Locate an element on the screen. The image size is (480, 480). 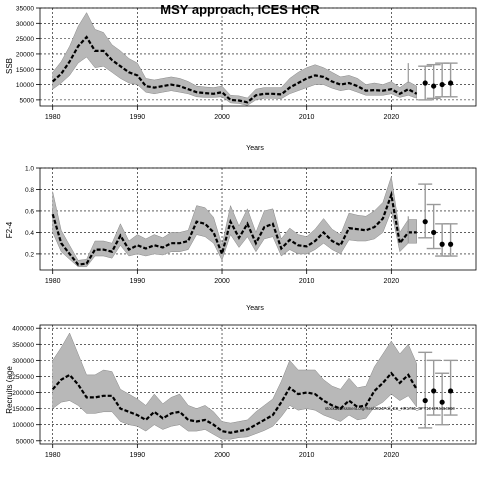
recruits-ytick-label: 400000 is located at coordinates (23, 329).